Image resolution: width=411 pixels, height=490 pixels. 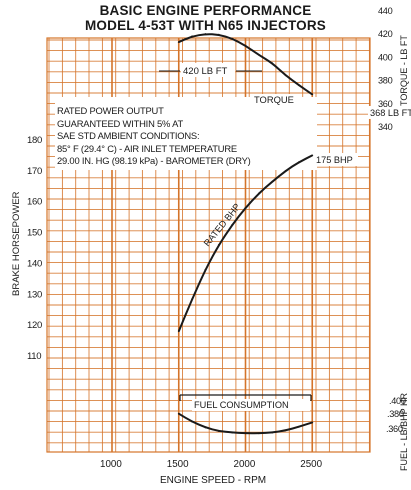 What do you see at coordinates (245, 464) in the screenshot?
I see `x-tick-label: 2000` at bounding box center [245, 464].